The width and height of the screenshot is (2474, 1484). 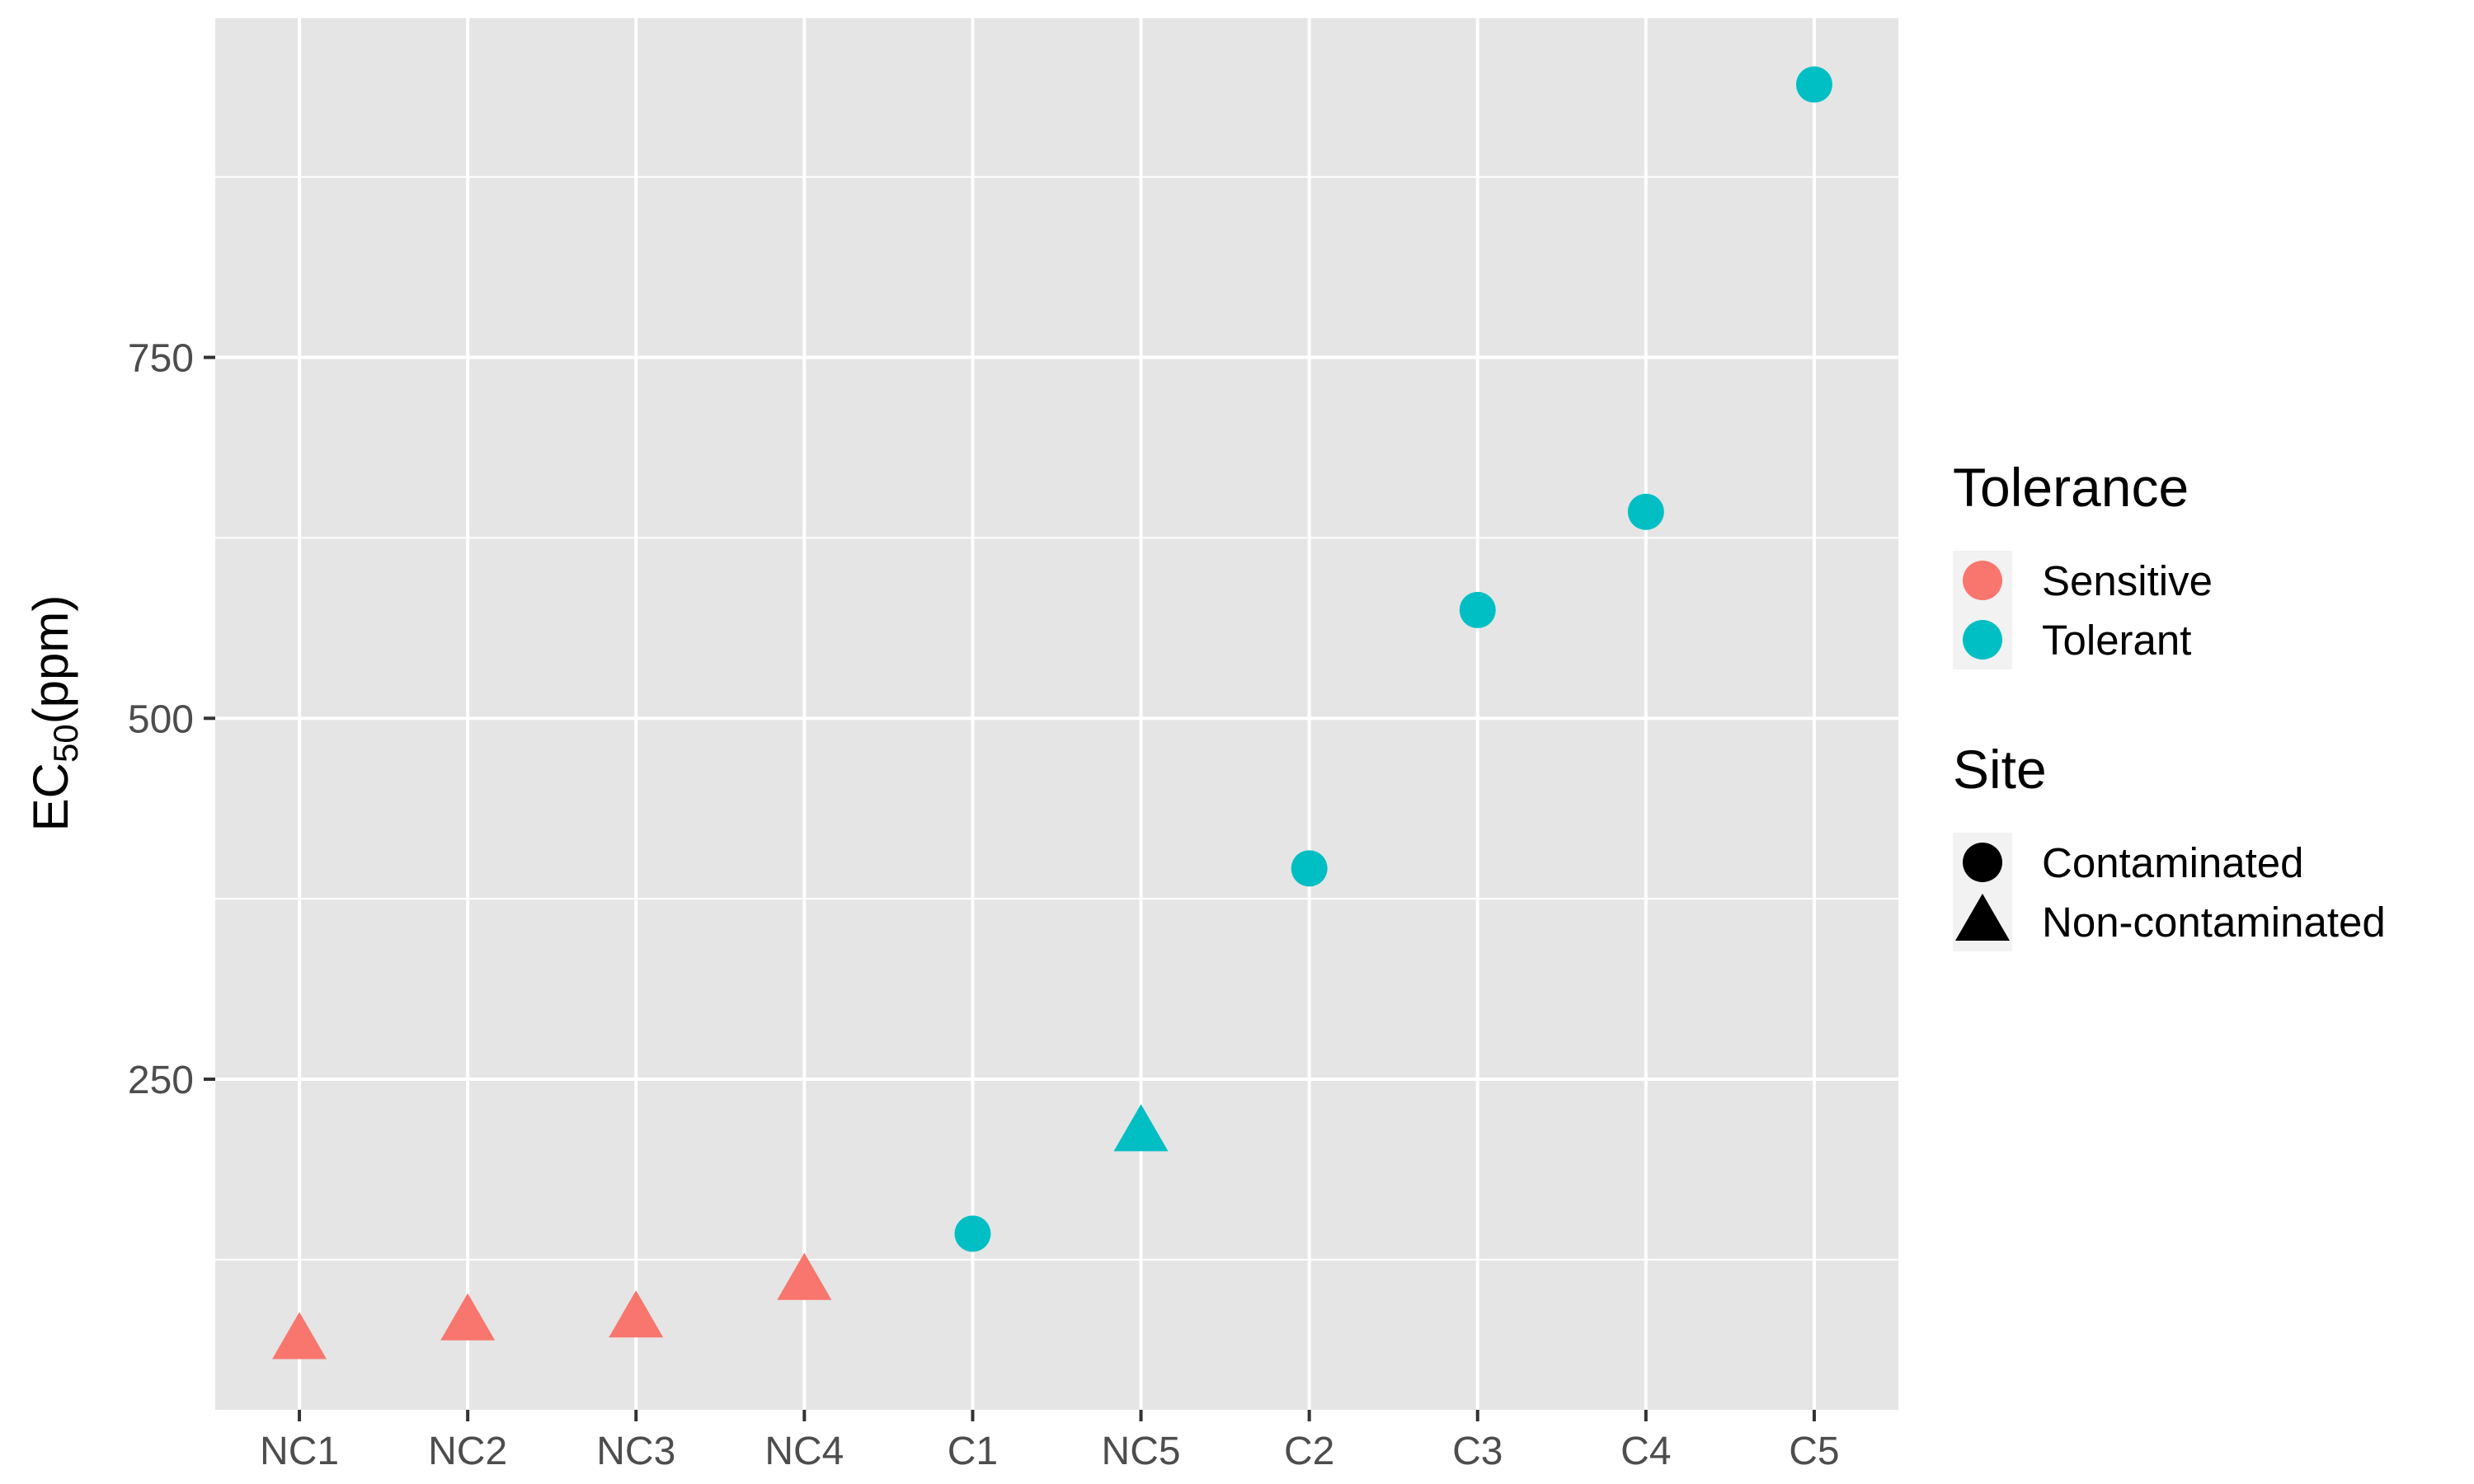 I want to click on legend-circle-icon, so click(x=1982, y=863).